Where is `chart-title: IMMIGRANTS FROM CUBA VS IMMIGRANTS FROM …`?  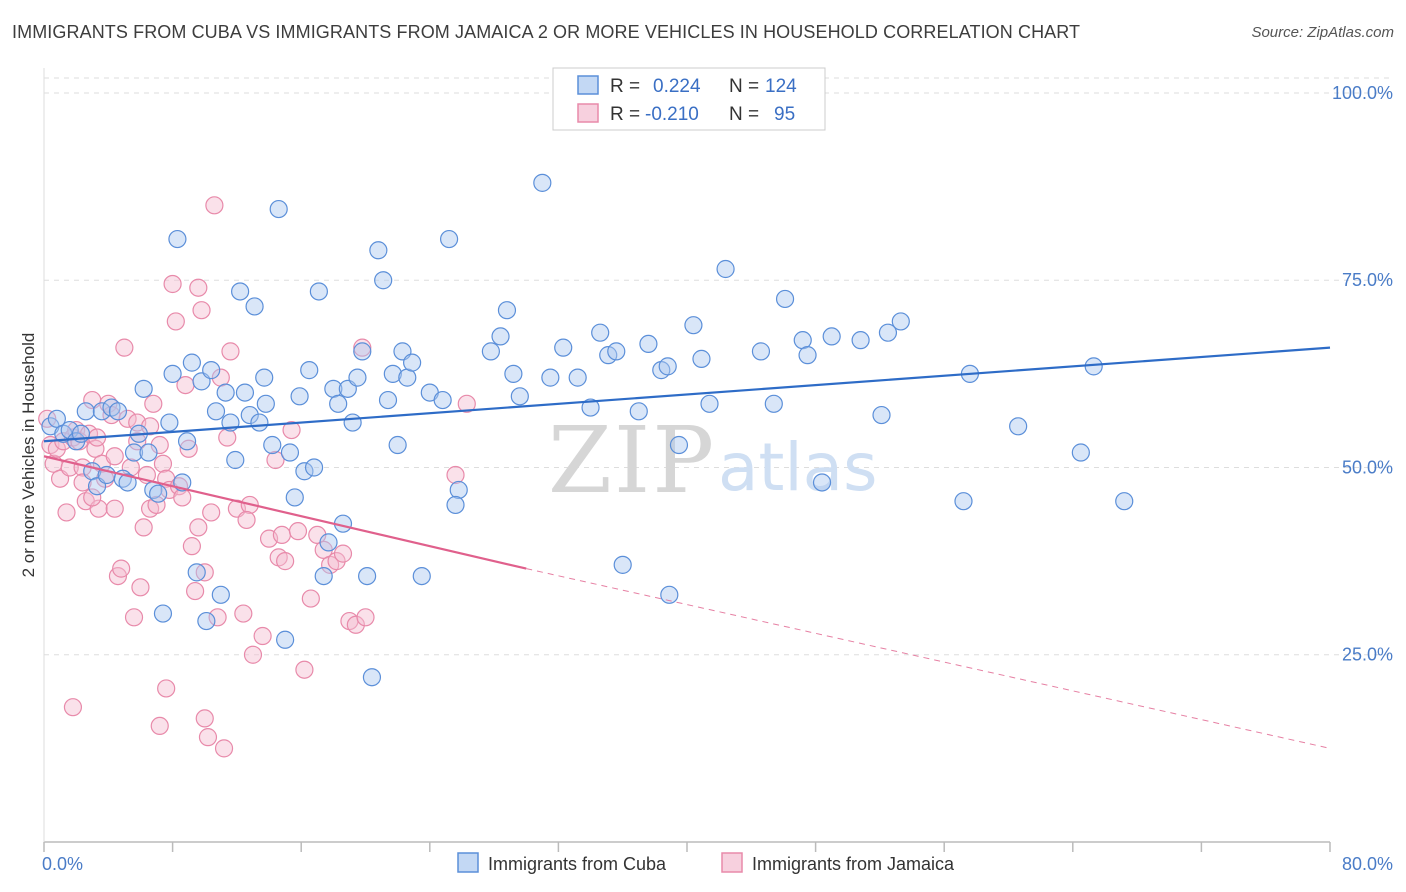 chart-title: IMMIGRANTS FROM CUBA VS IMMIGRANTS FROM … is located at coordinates (546, 32).